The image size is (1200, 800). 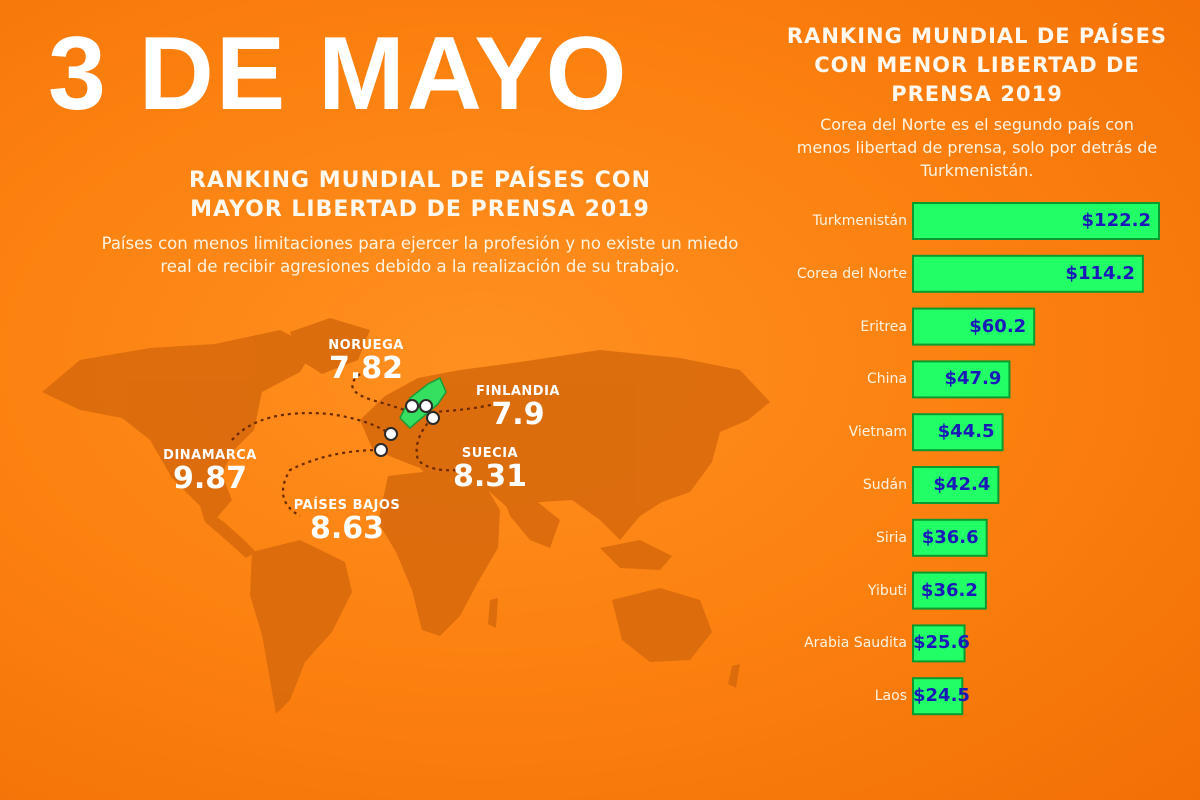 What do you see at coordinates (1116, 220) in the screenshot?
I see `bar-value-label: $122.2` at bounding box center [1116, 220].